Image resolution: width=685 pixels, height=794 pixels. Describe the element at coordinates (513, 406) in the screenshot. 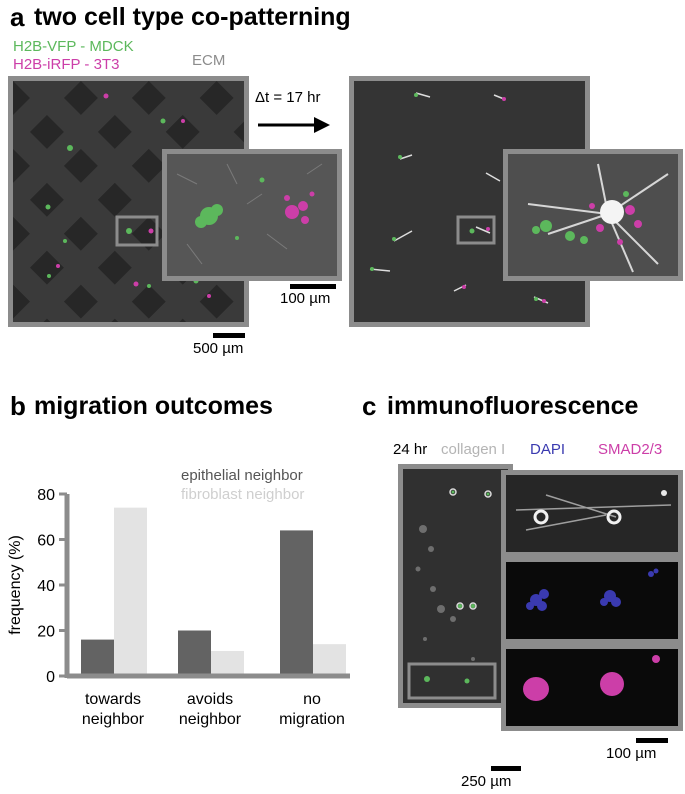

I see `panel-c-title: immunofluorescence` at that location.